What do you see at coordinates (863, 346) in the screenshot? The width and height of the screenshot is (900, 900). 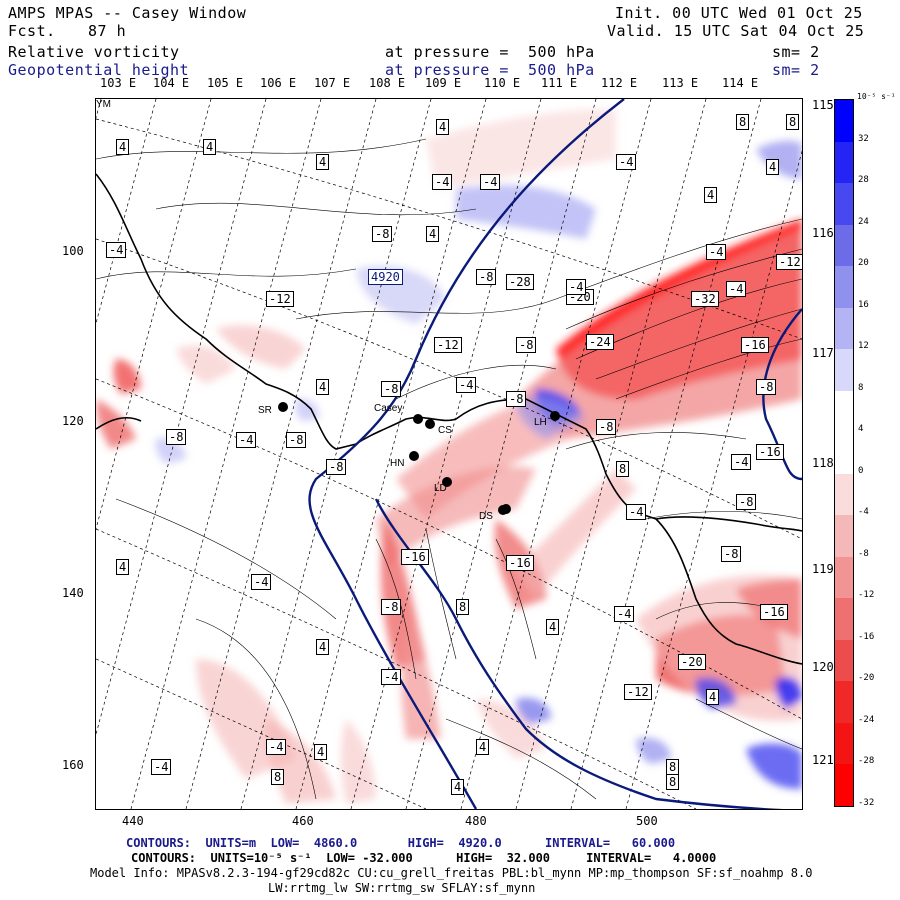 I see `colorbar-tick: 12` at bounding box center [863, 346].